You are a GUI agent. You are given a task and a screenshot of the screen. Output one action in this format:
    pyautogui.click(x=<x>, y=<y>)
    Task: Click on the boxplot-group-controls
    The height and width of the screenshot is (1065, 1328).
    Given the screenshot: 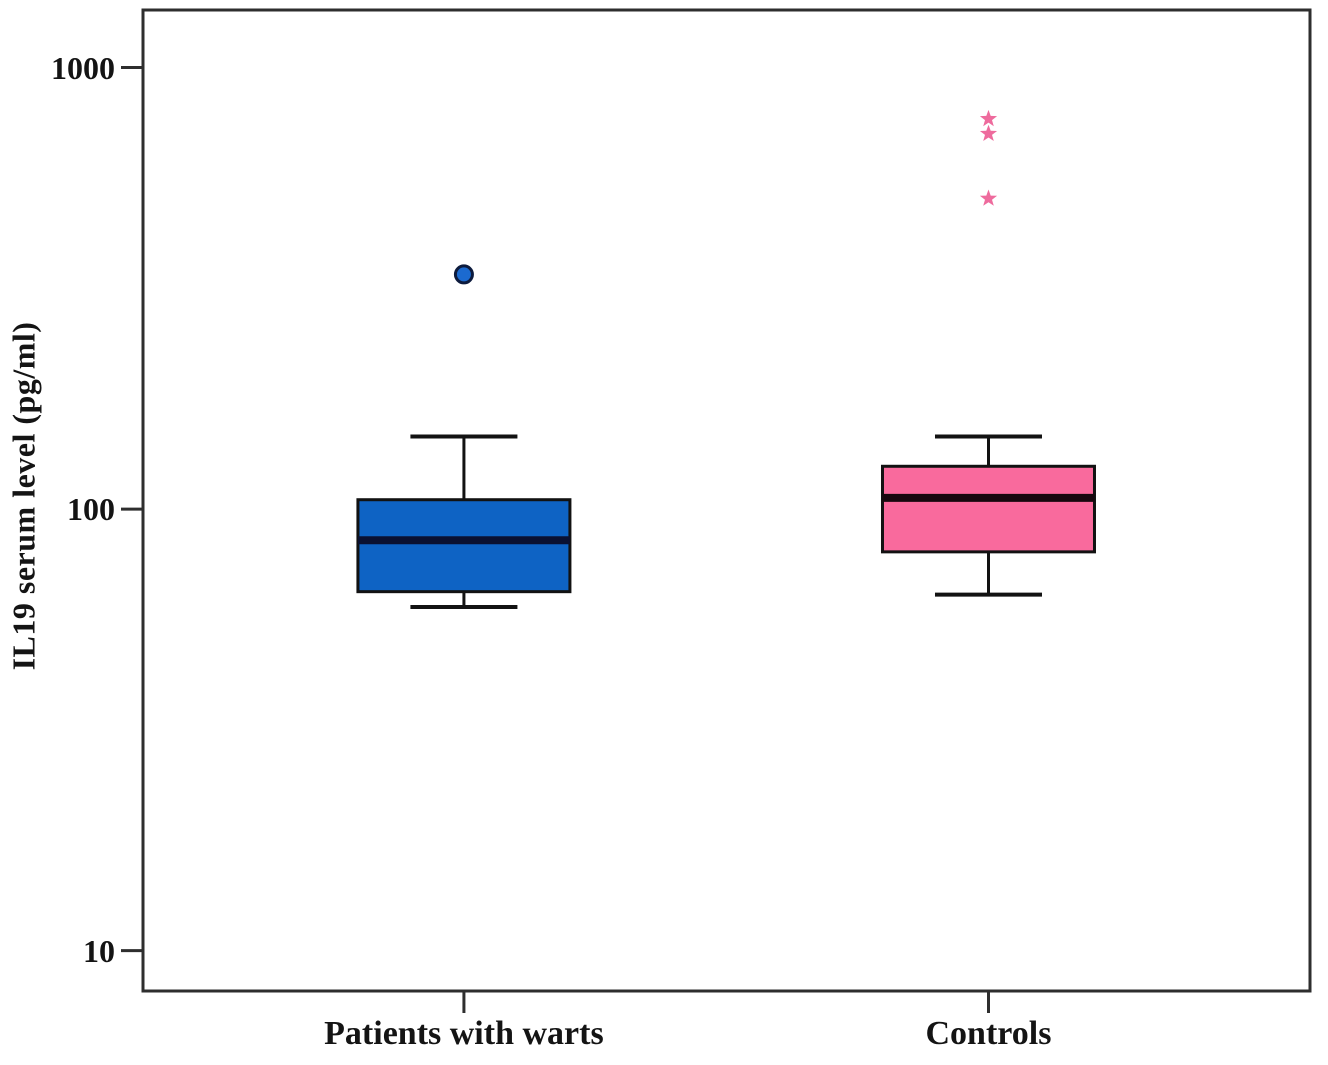 What is the action you would take?
    pyautogui.click(x=988, y=353)
    